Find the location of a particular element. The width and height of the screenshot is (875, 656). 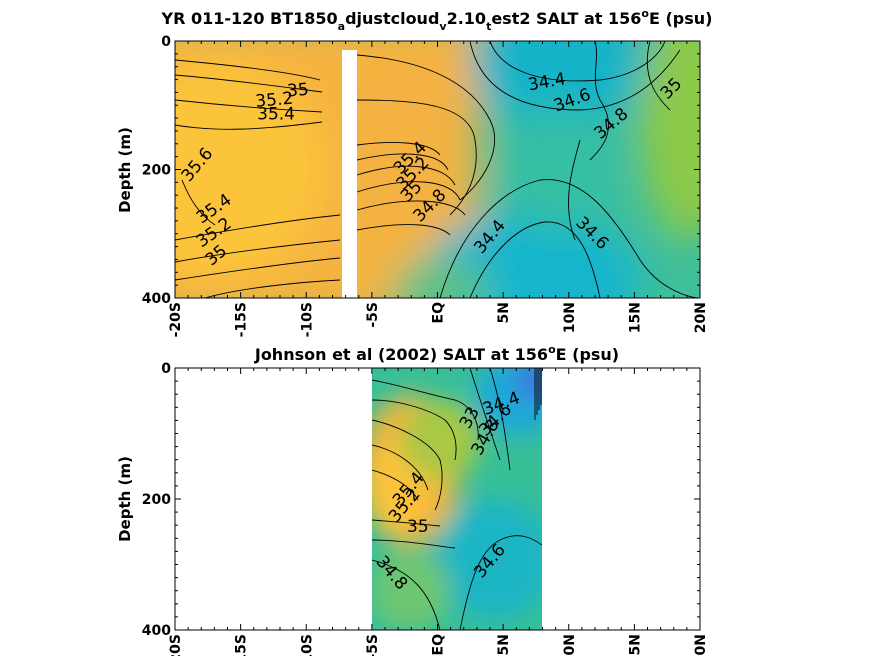

title-part: Johnson et al (2002) SALT at 156 is located at coordinates (401, 354).